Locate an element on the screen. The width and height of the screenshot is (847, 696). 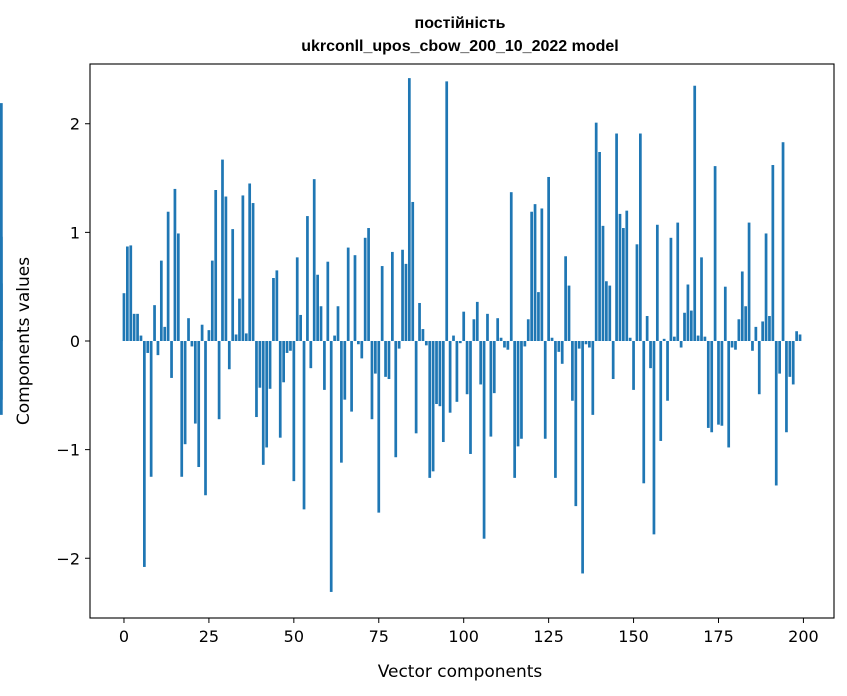
y-axis-ticks: −2 −1 0 1 2 is located at coordinates (73, 341).